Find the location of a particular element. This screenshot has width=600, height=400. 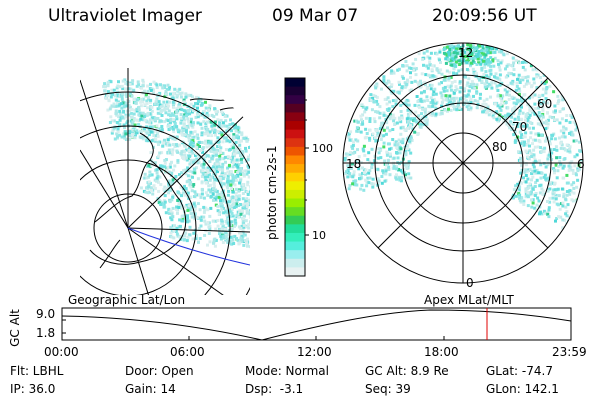

mlt-label-6: 6 is located at coordinates (581, 164).